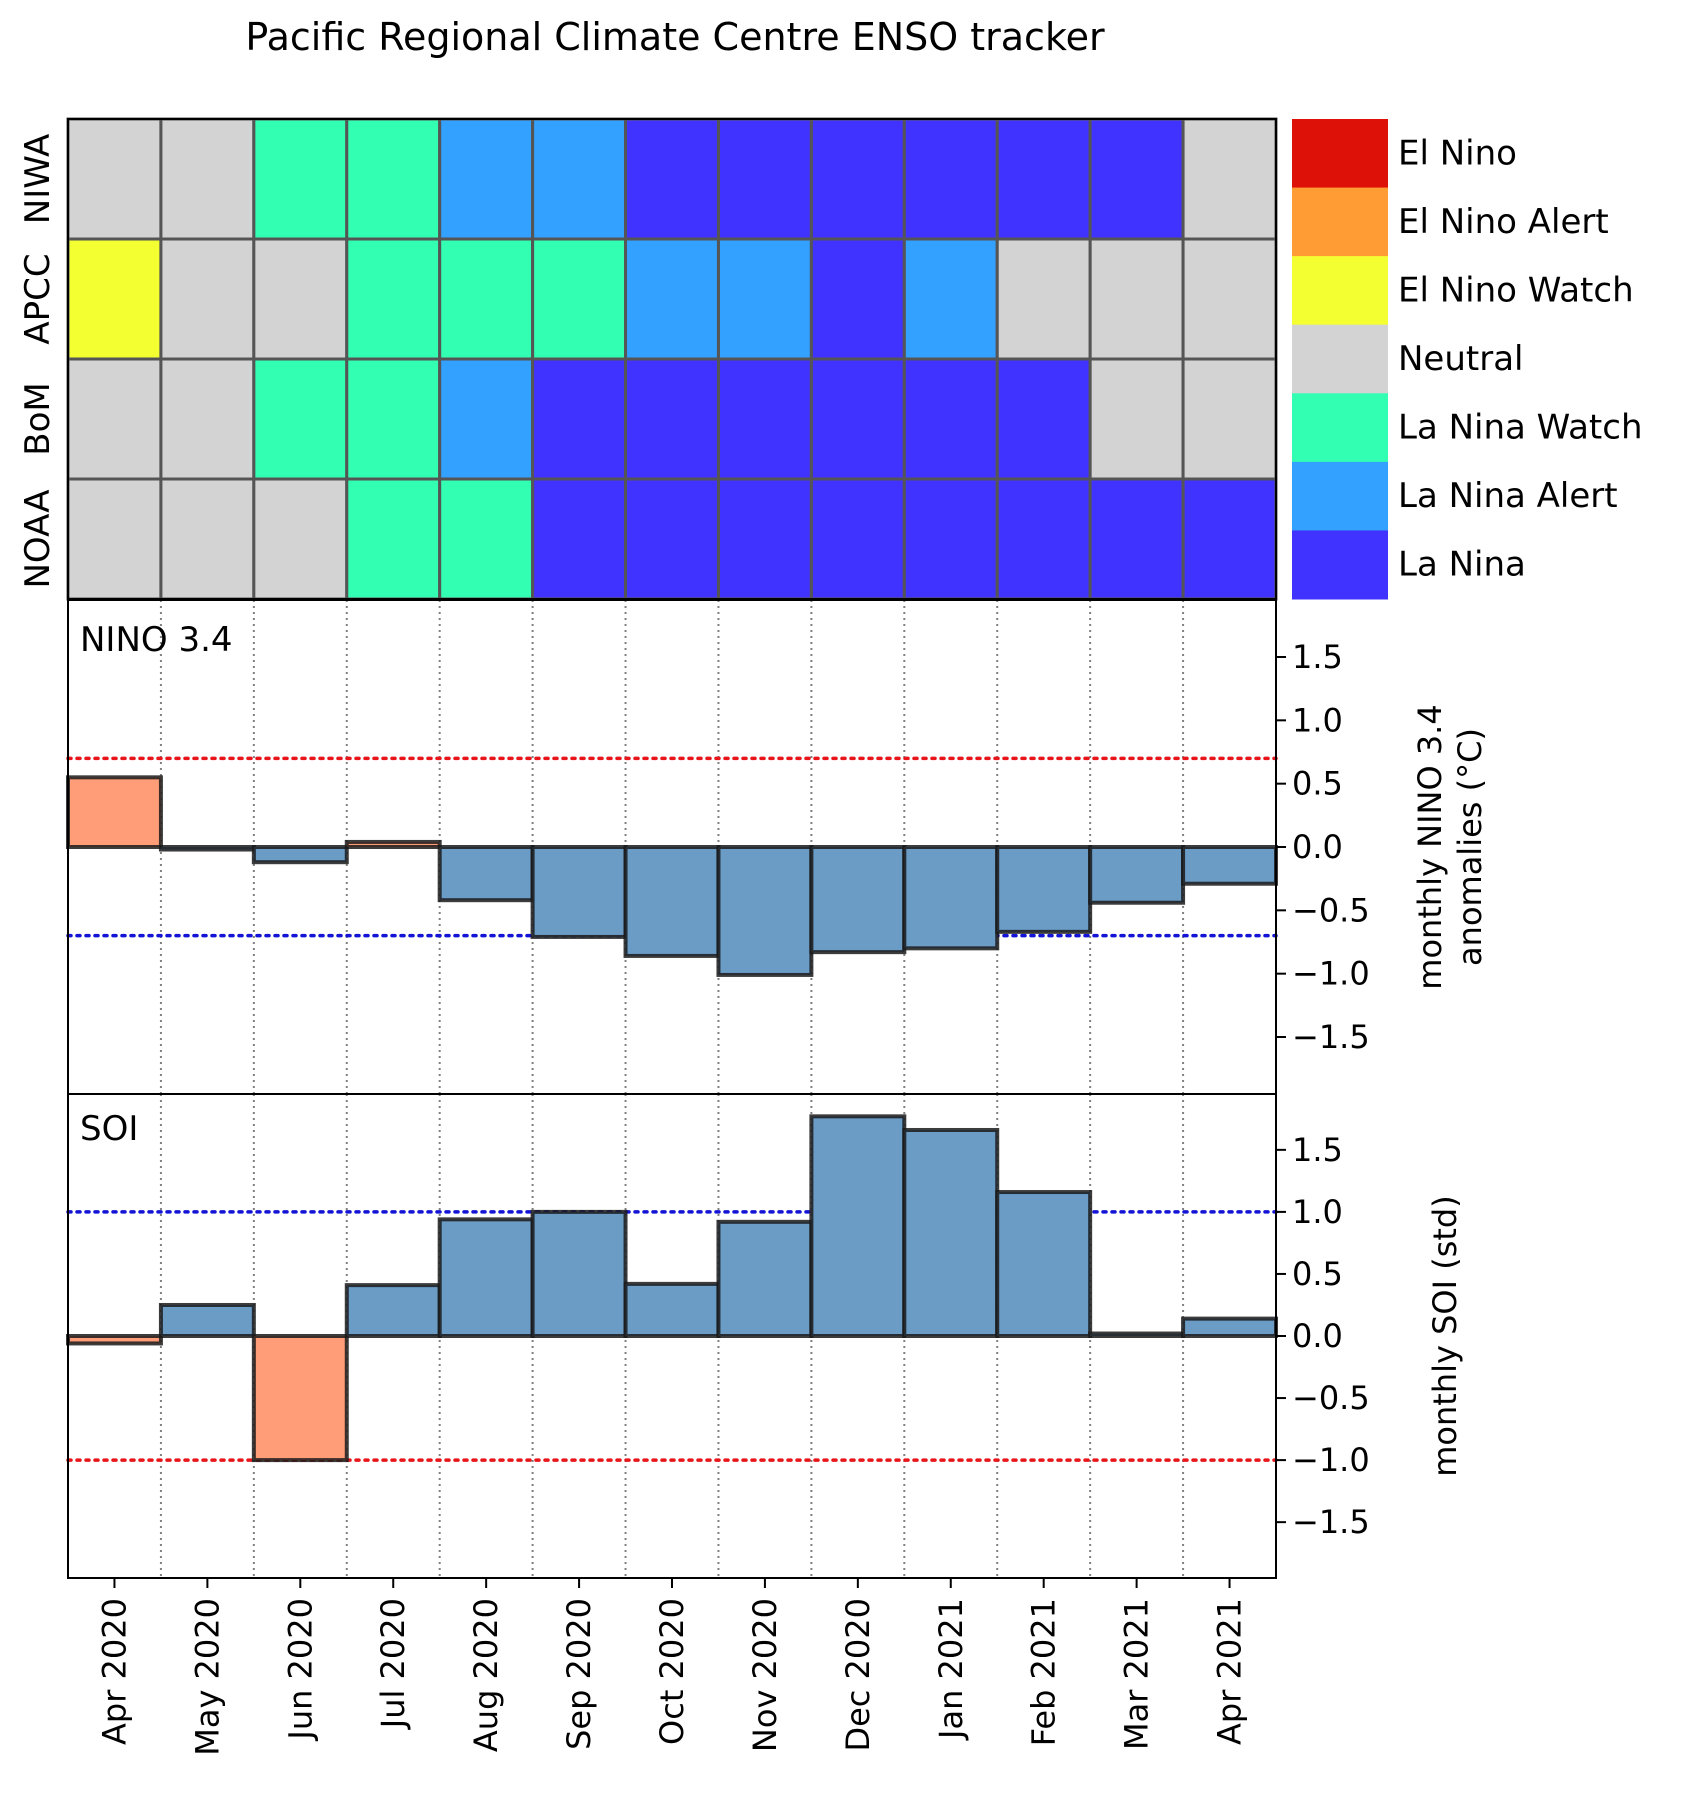  I want to click on heatmap-cell-noaa-feb-2021, so click(1043, 539).